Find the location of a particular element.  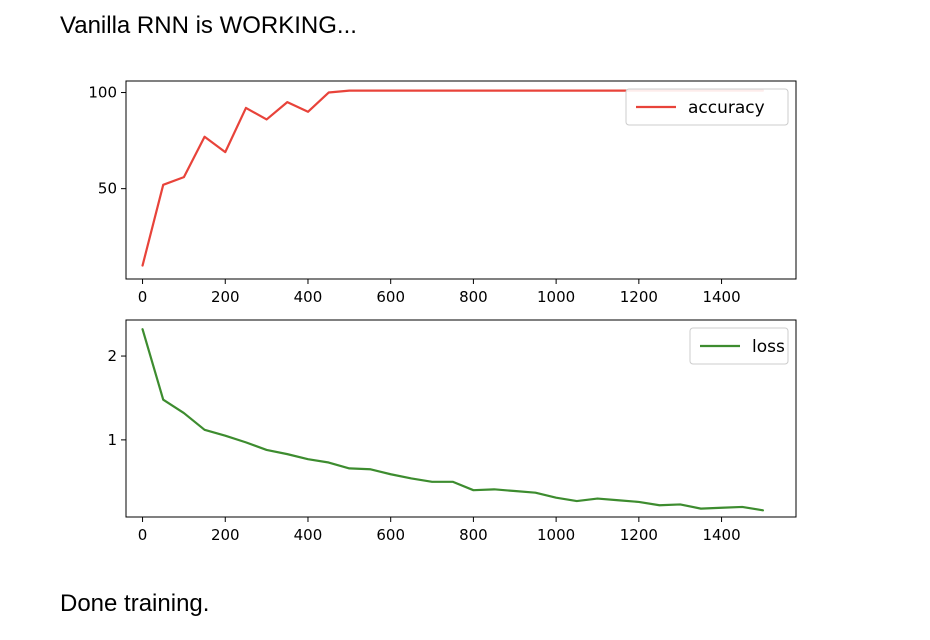

y-tick-label: 50 is located at coordinates (107, 189).